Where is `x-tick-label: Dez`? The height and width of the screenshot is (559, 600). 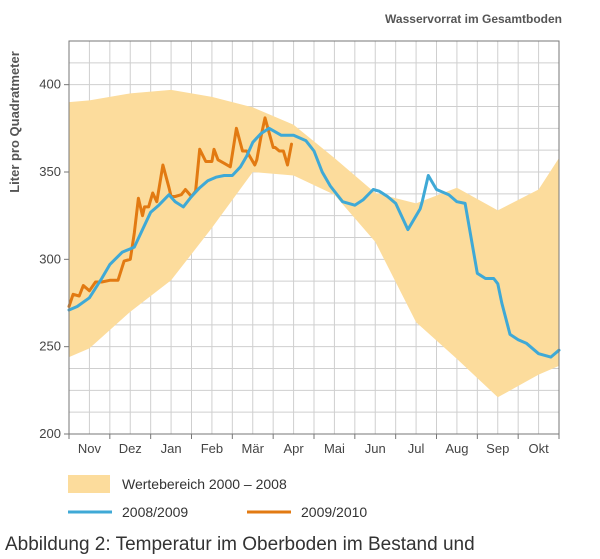 x-tick-label: Dez is located at coordinates (130, 448).